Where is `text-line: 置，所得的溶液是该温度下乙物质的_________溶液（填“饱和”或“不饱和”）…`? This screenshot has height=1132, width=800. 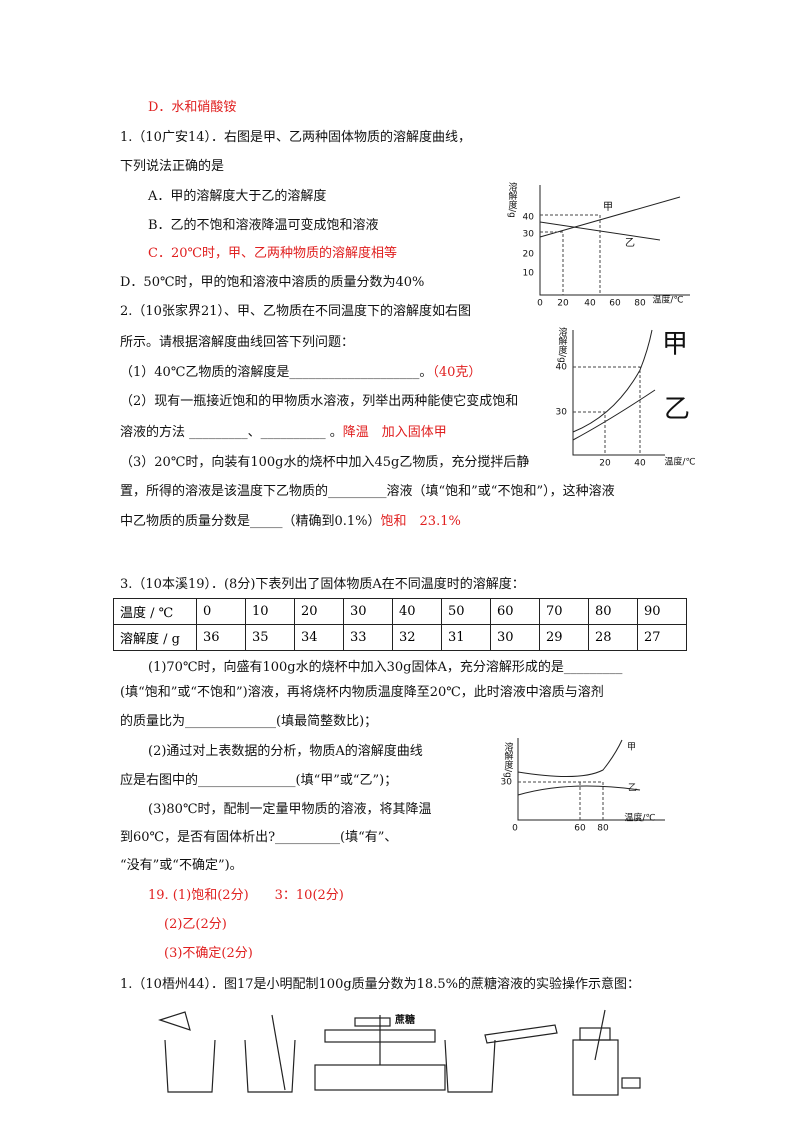
text-line: 置，所得的溶液是该温度下乙物质的_________溶液（填“饱和”或“不饱和”）… is located at coordinates (367, 492).